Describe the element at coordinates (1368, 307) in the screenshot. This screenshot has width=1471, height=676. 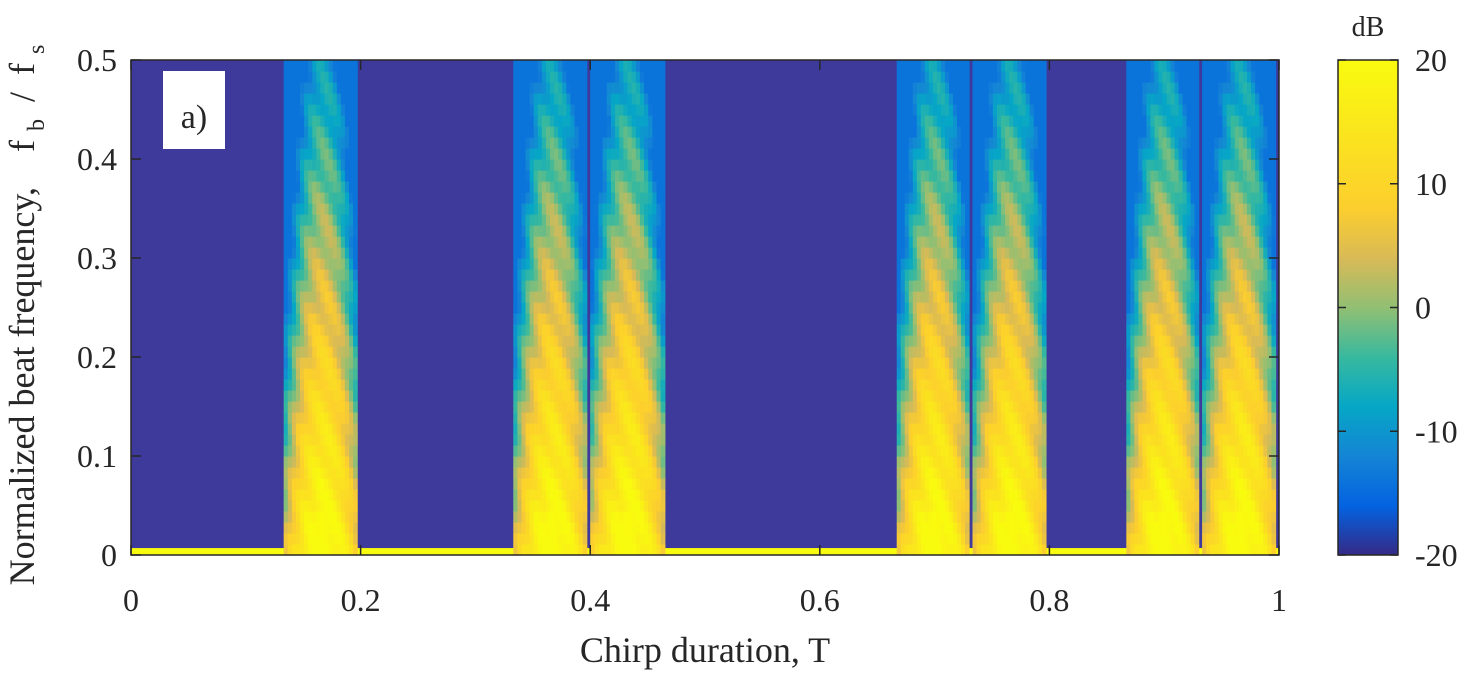
I see `colorbar-gradient` at that location.